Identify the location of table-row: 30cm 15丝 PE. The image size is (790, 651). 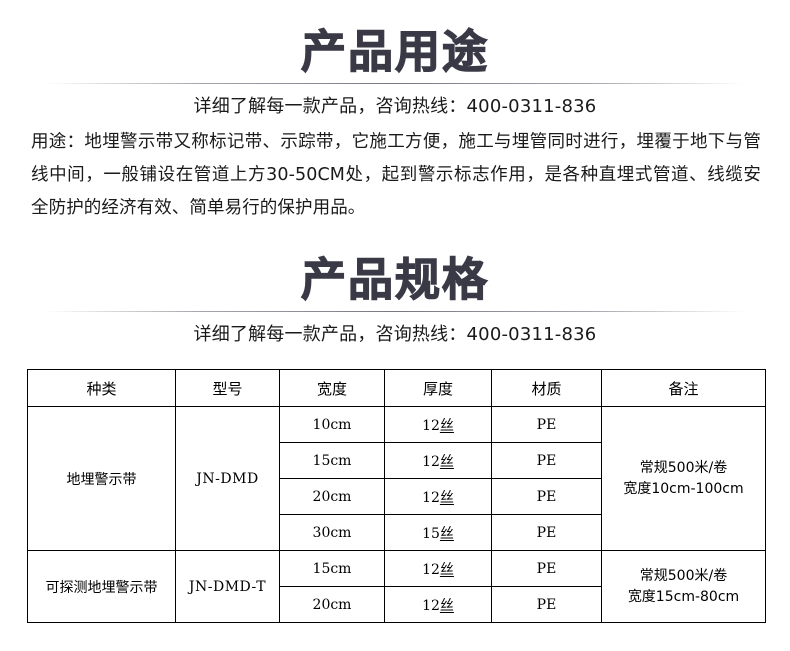
(397, 532).